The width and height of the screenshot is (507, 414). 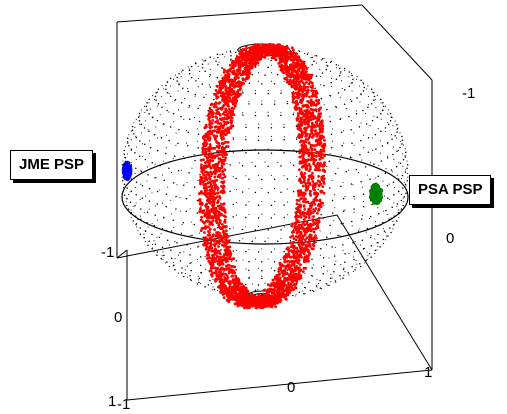 What do you see at coordinates (397, 42) in the screenshot?
I see `frame-right-top-edge` at bounding box center [397, 42].